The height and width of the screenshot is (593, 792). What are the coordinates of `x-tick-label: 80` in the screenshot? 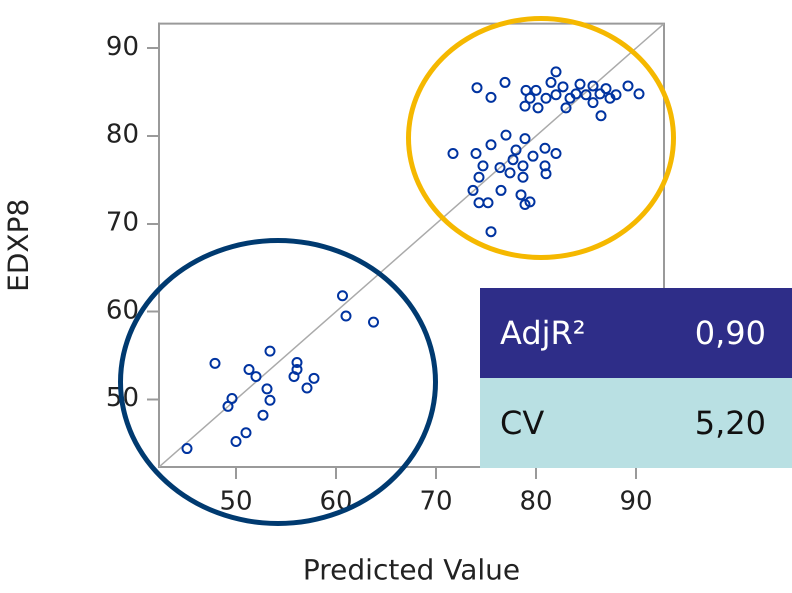 It's located at (536, 501).